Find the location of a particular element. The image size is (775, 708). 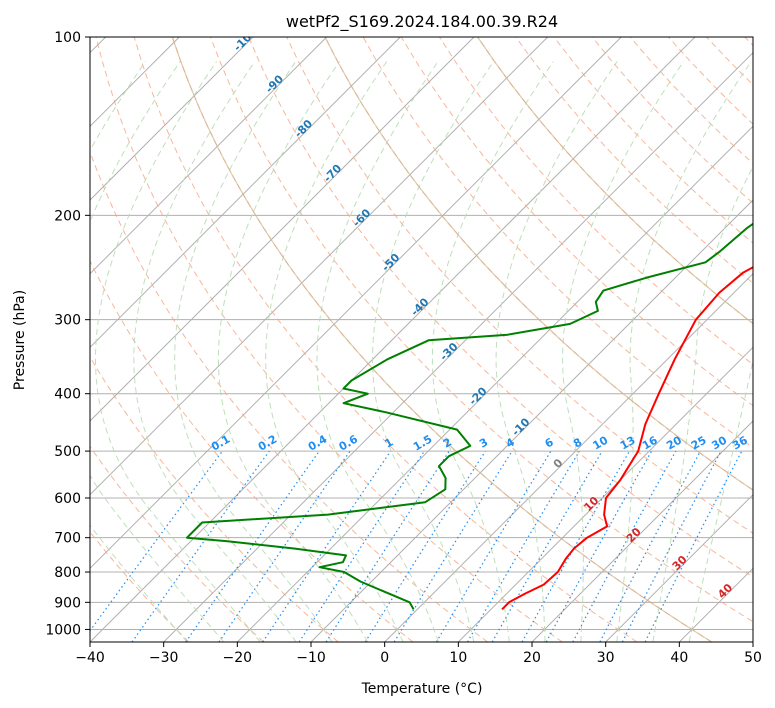

x-tick-label: 30 is located at coordinates (606, 658).